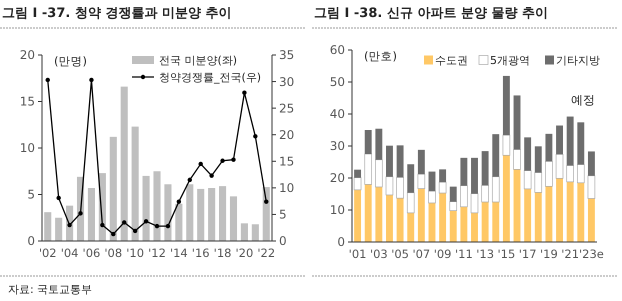 This screenshot has width=622, height=301. Describe the element at coordinates (337, 146) in the screenshot. I see `y-tick-label: 30` at that location.